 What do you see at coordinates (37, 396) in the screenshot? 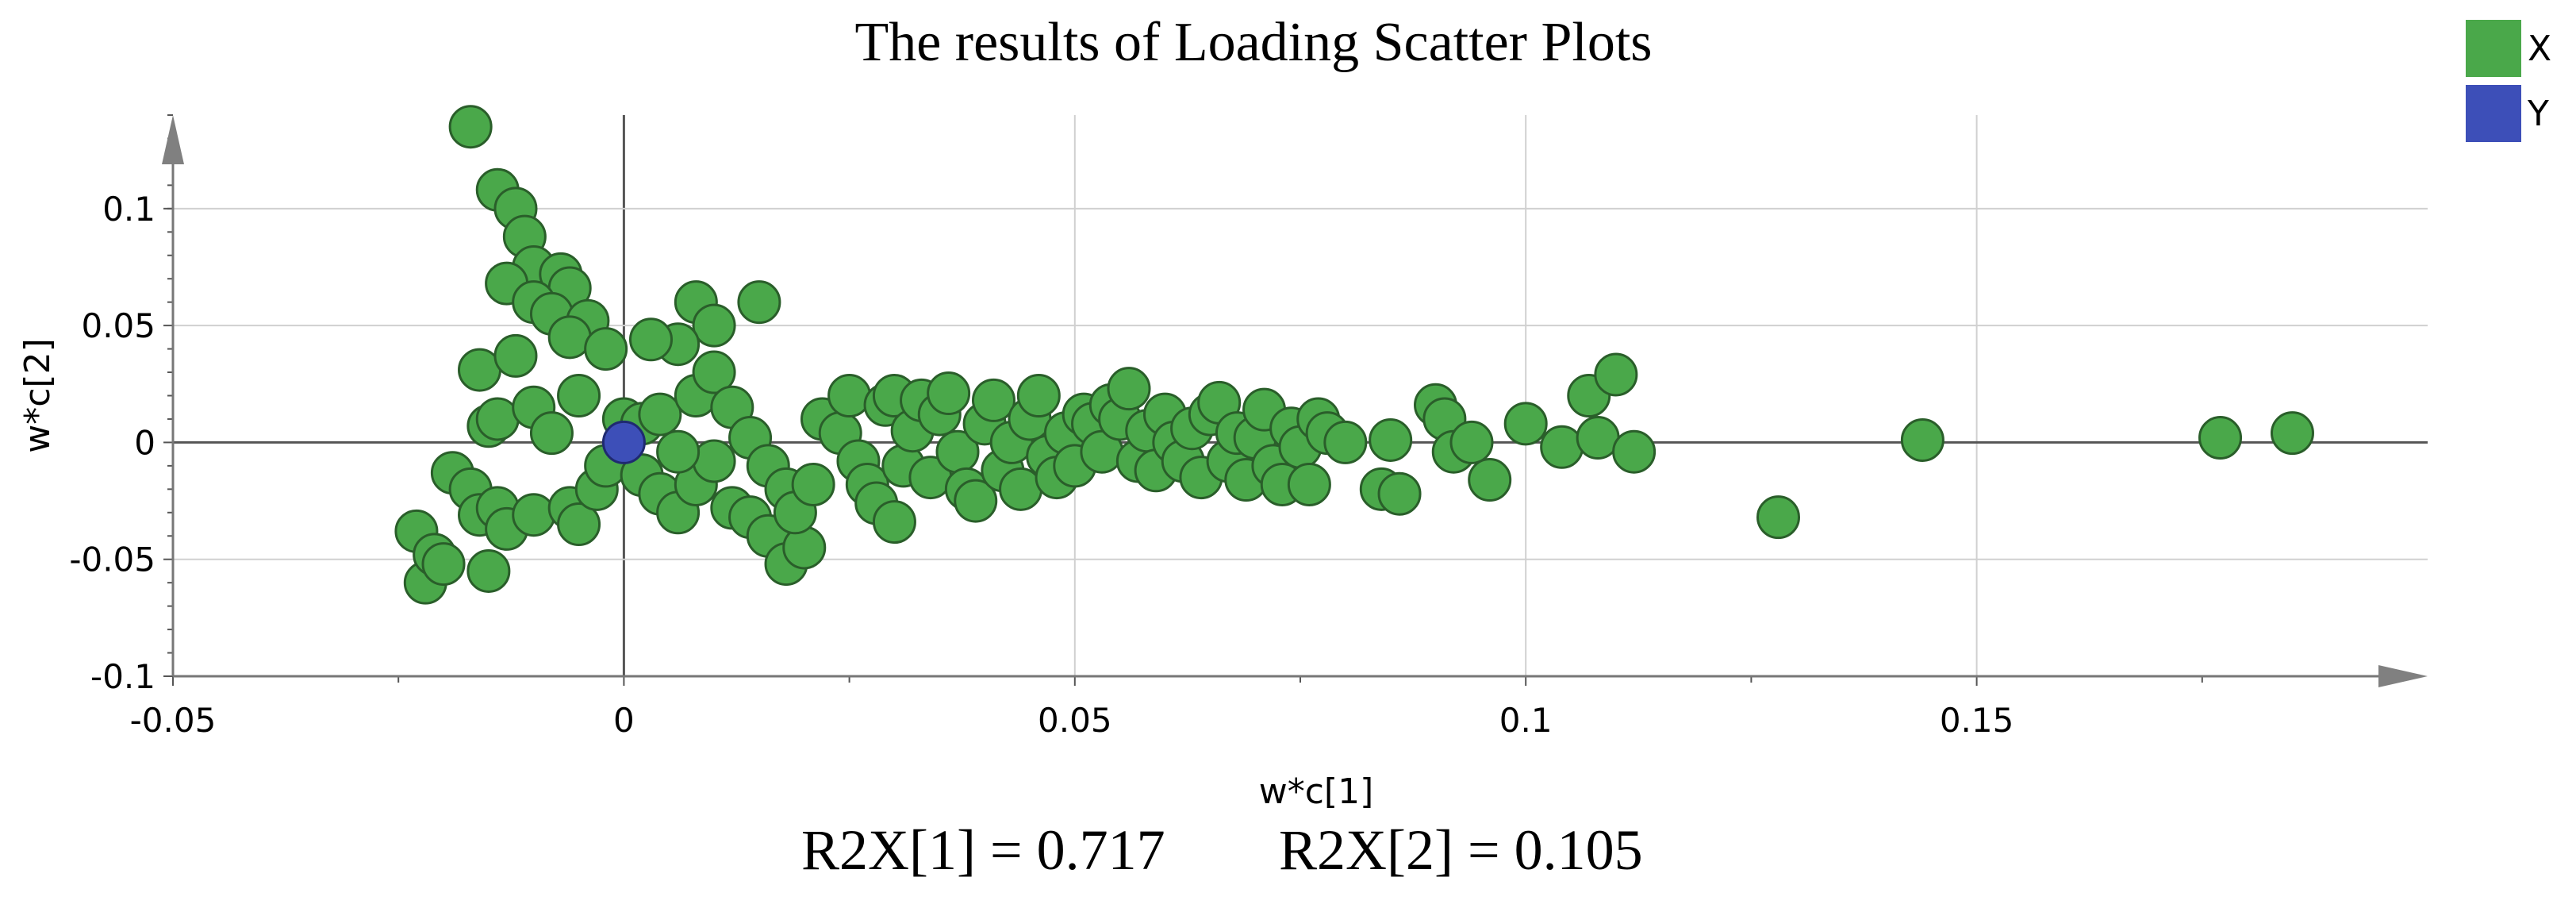
I see `y-axis-label: w*c[2]` at bounding box center [37, 396].